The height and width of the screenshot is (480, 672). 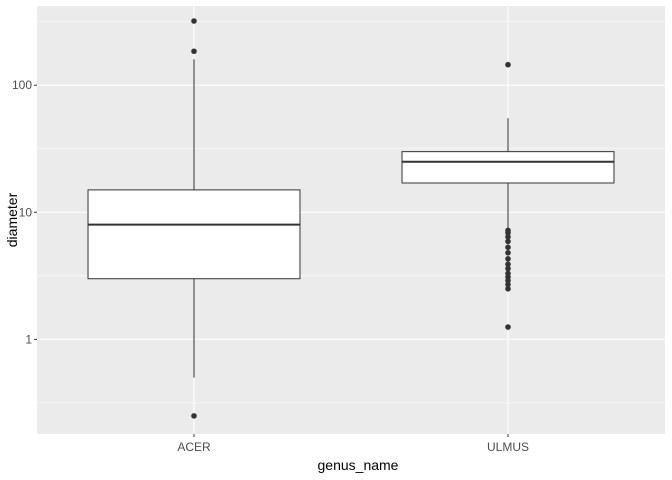 I want to click on x-axis-title: genus_name, so click(x=358, y=465).